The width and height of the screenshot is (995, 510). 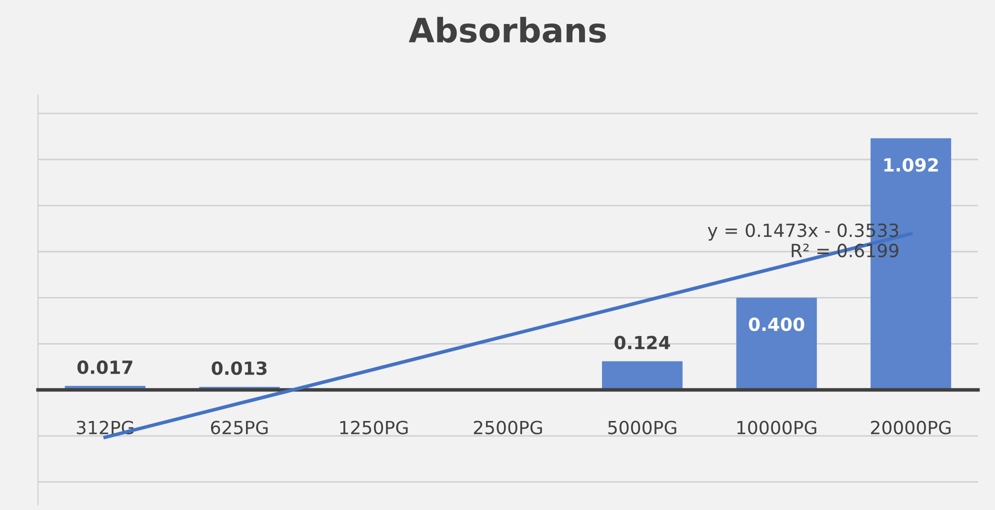 I want to click on x-tick-label: 10000PG, so click(x=776, y=427).